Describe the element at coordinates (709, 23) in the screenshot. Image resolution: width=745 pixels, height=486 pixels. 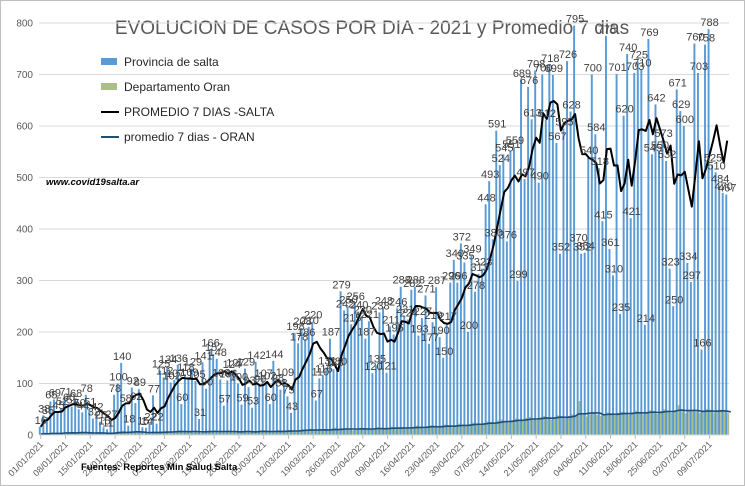
I see `data-label: 788` at that location.